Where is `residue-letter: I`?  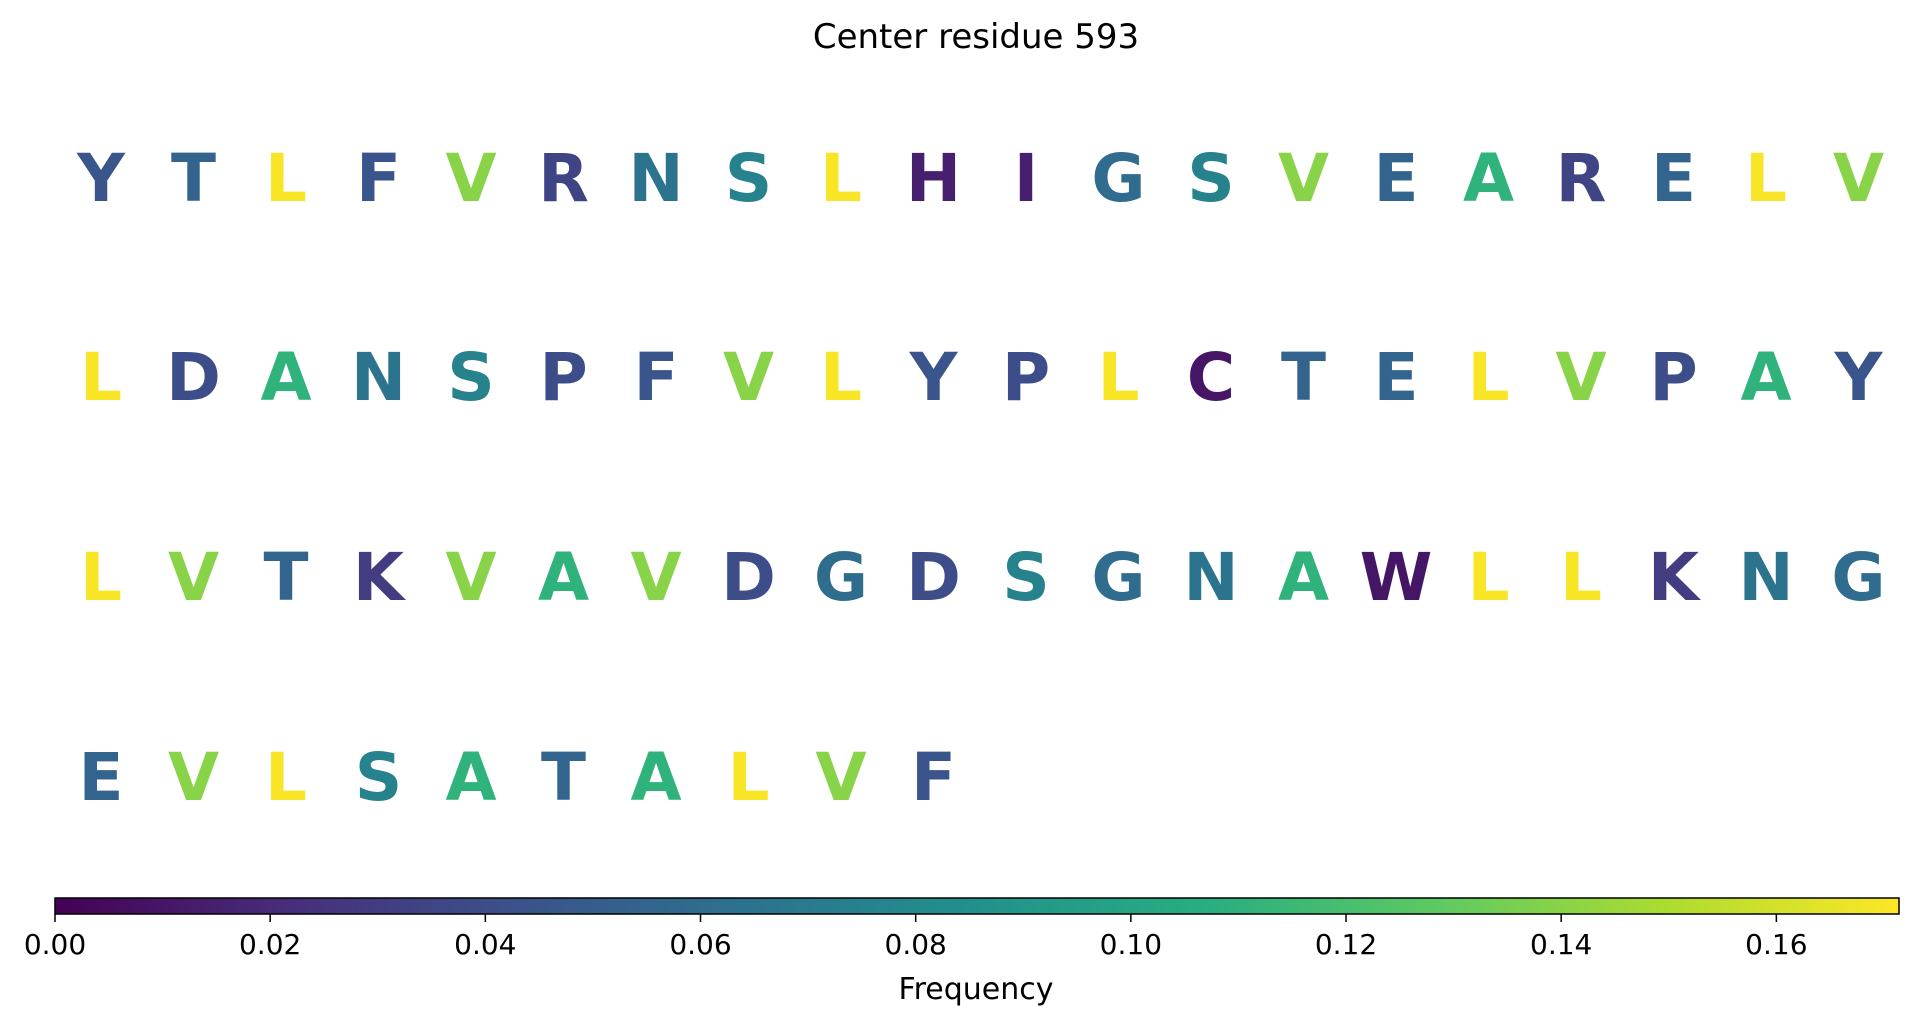
residue-letter: I is located at coordinates (1026, 178).